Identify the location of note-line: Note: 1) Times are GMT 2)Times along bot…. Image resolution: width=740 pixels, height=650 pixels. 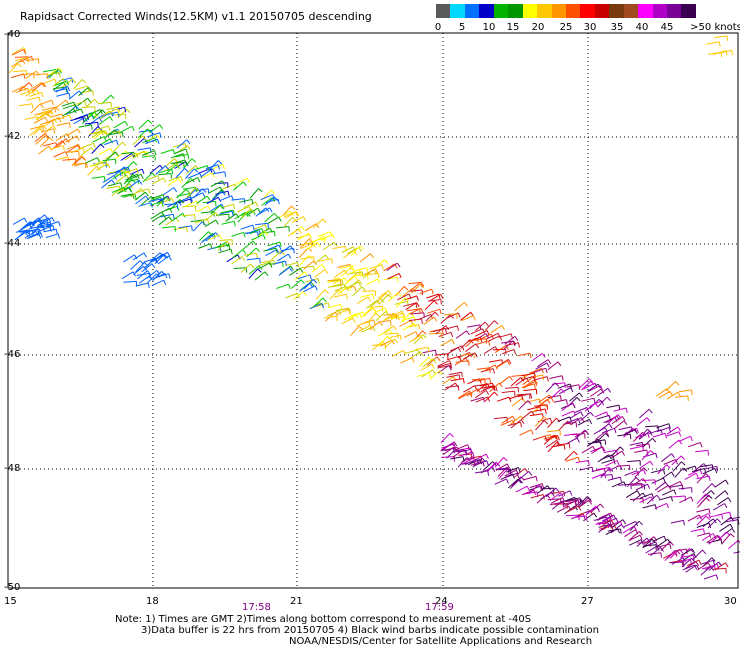
(323, 619).